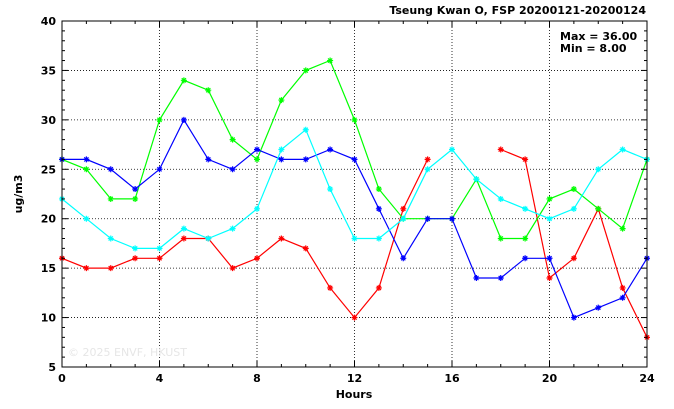 The image size is (674, 409). I want to click on y-tick-label: 35, so click(48, 70).